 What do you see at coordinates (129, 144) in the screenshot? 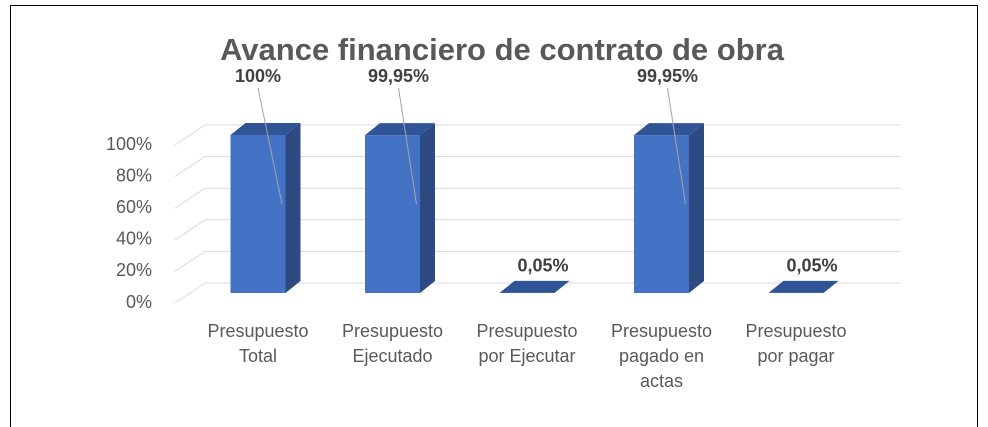
I see `y-tick-label: 100%` at bounding box center [129, 144].